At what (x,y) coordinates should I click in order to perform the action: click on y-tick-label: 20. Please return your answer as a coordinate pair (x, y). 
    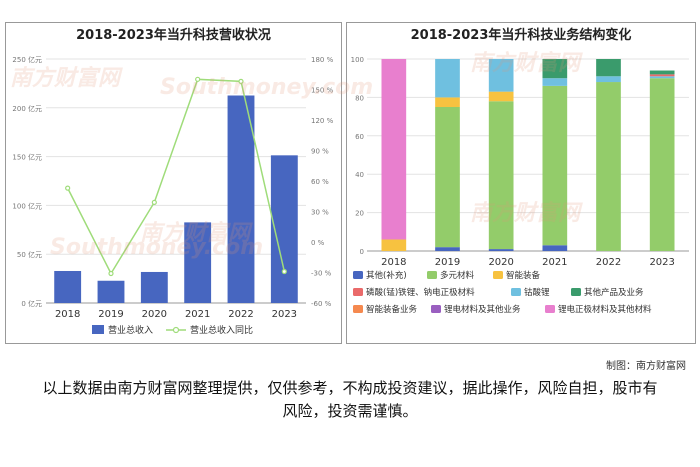
    Looking at the image, I should click on (359, 214).